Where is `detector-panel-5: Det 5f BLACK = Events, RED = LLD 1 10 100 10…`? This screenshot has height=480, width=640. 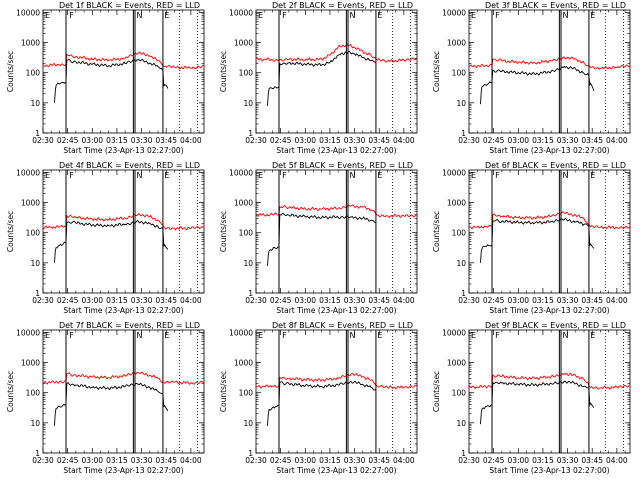 detector-panel-5: Det 5f BLACK = Events, RED = LLD 1 10 100 10… is located at coordinates (318, 238).